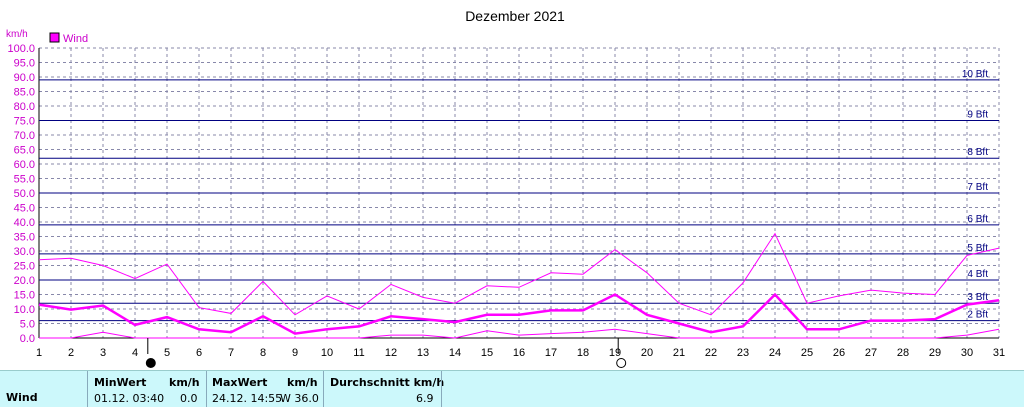  I want to click on y-tick-label: 65.0, so click(24, 151).